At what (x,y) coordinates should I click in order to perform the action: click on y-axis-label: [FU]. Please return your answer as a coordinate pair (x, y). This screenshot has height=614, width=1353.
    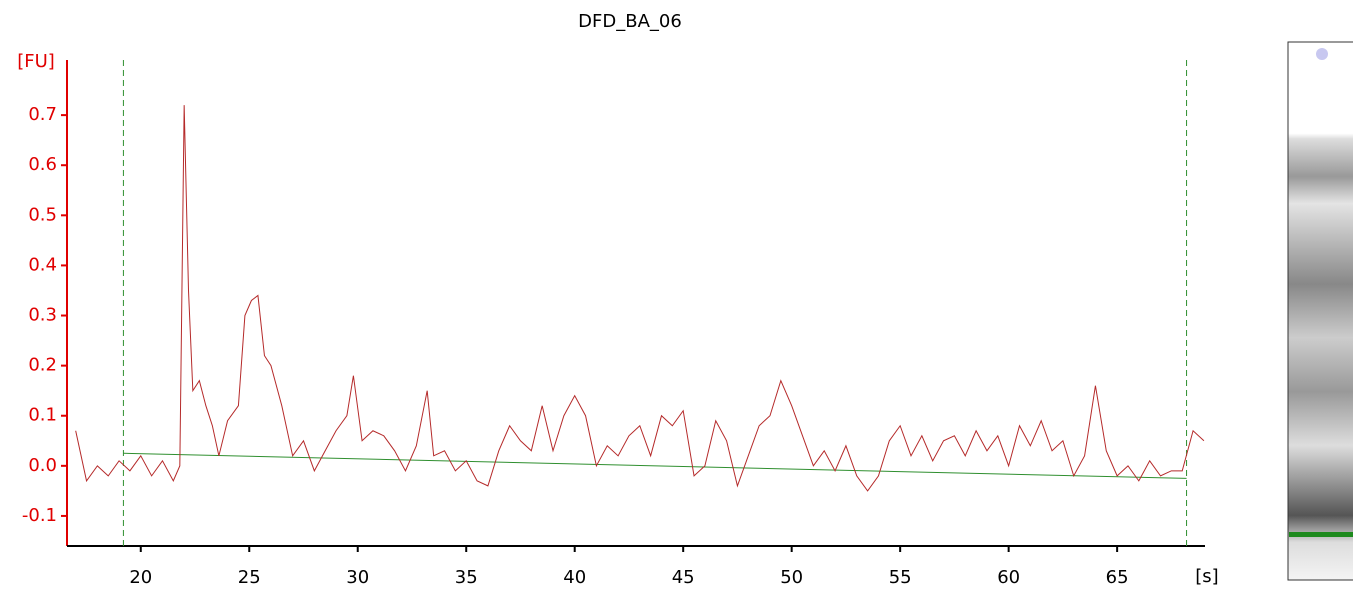
    Looking at the image, I should click on (36, 61).